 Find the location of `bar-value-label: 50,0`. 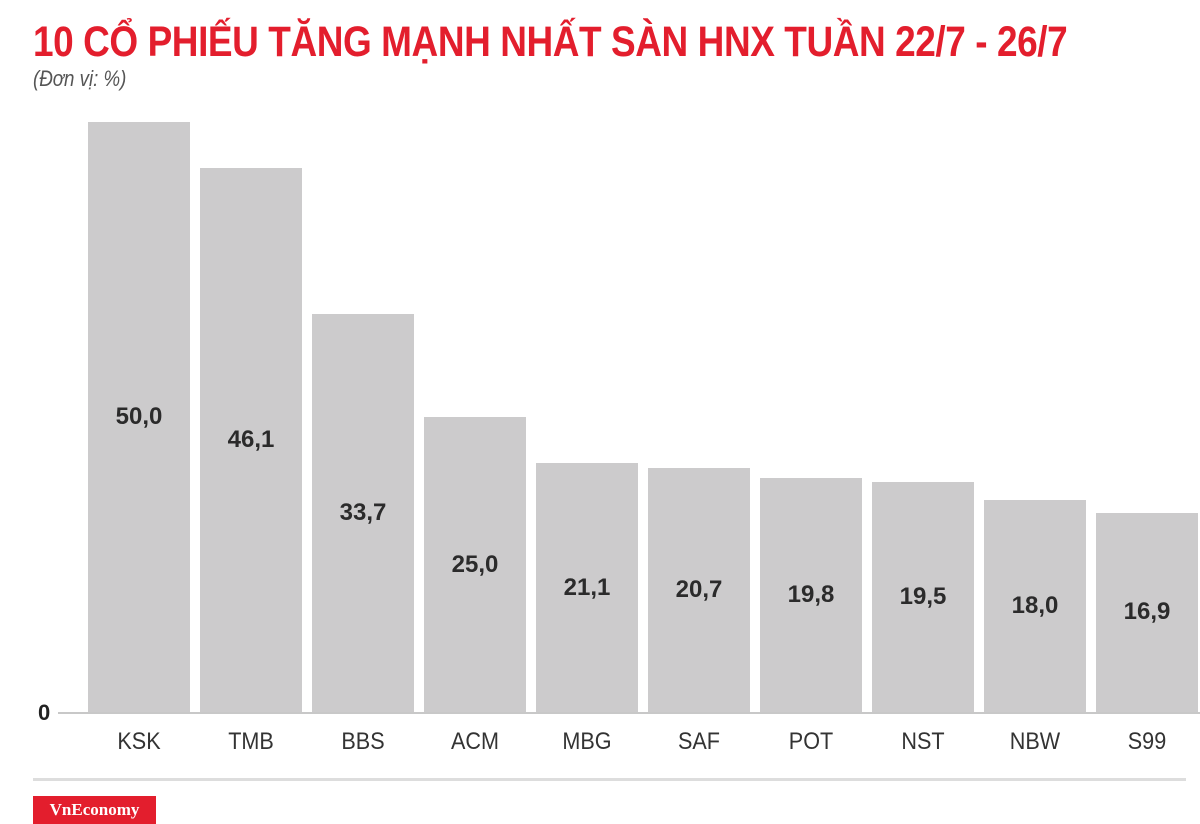

bar-value-label: 50,0 is located at coordinates (139, 416).